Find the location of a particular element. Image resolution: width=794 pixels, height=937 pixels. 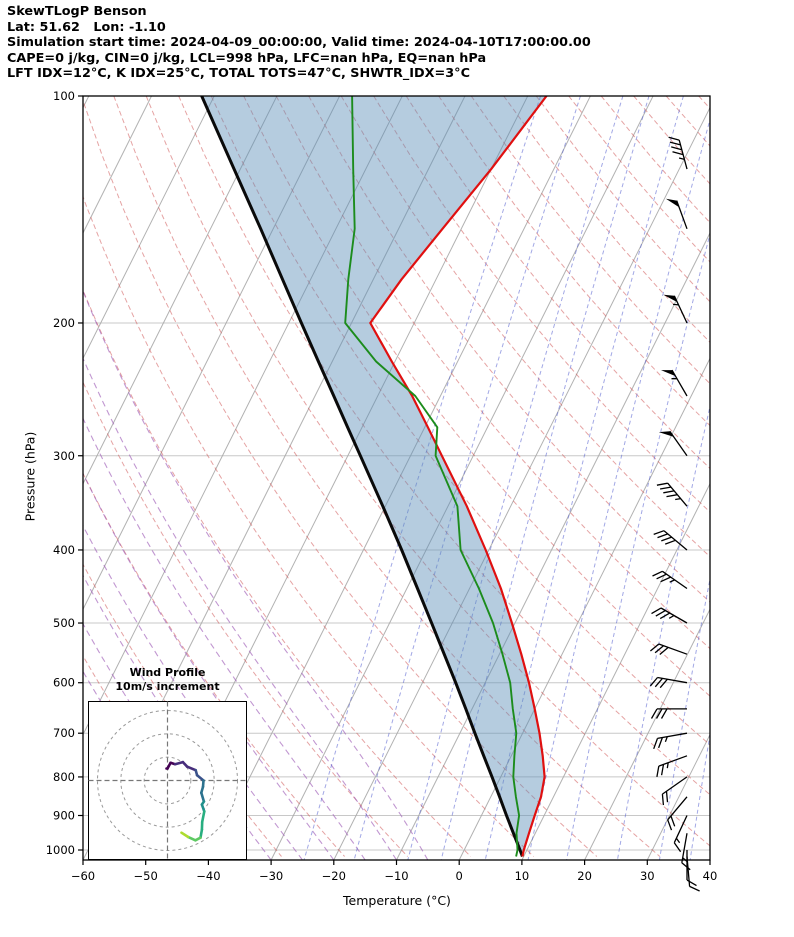

svg-text: 10 is located at coordinates (522, 876).